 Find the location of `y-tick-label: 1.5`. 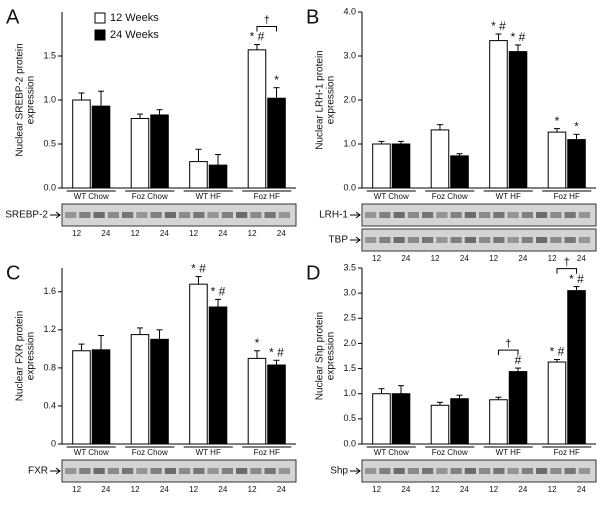

y-tick-label: 1.5 is located at coordinates (49, 55).